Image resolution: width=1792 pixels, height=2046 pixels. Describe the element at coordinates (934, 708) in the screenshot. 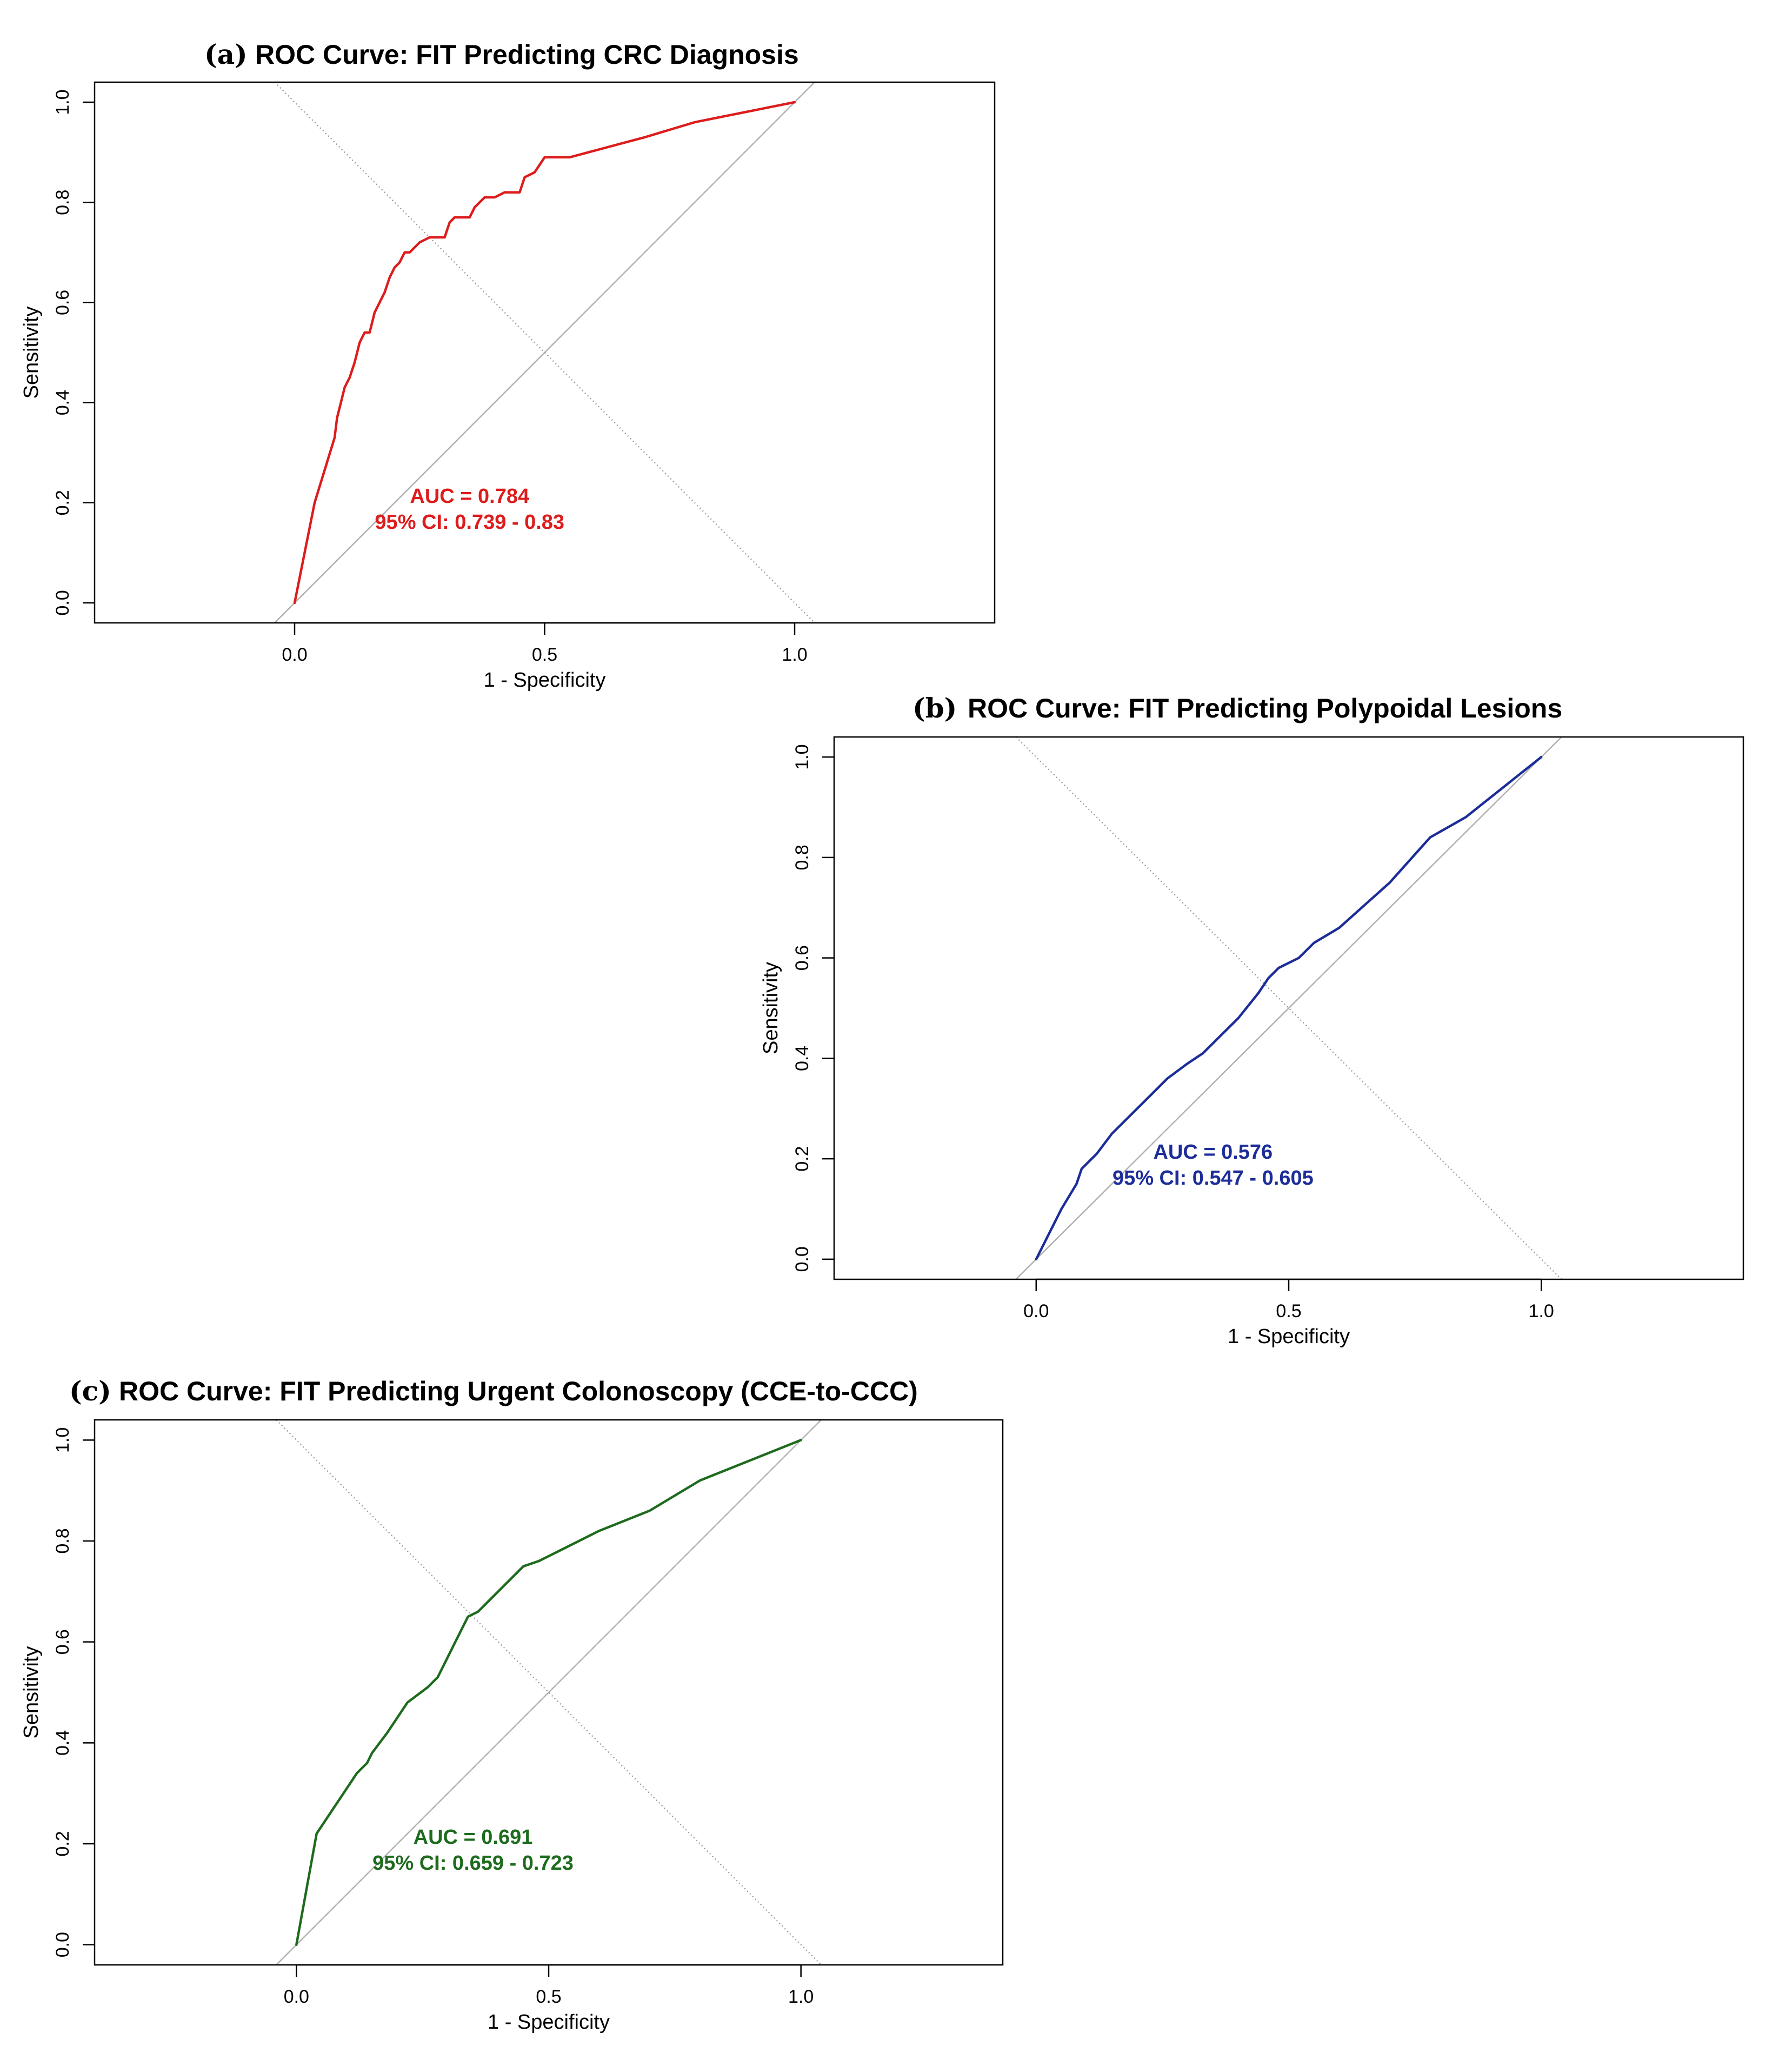

I see `panel-letter: (b)` at that location.